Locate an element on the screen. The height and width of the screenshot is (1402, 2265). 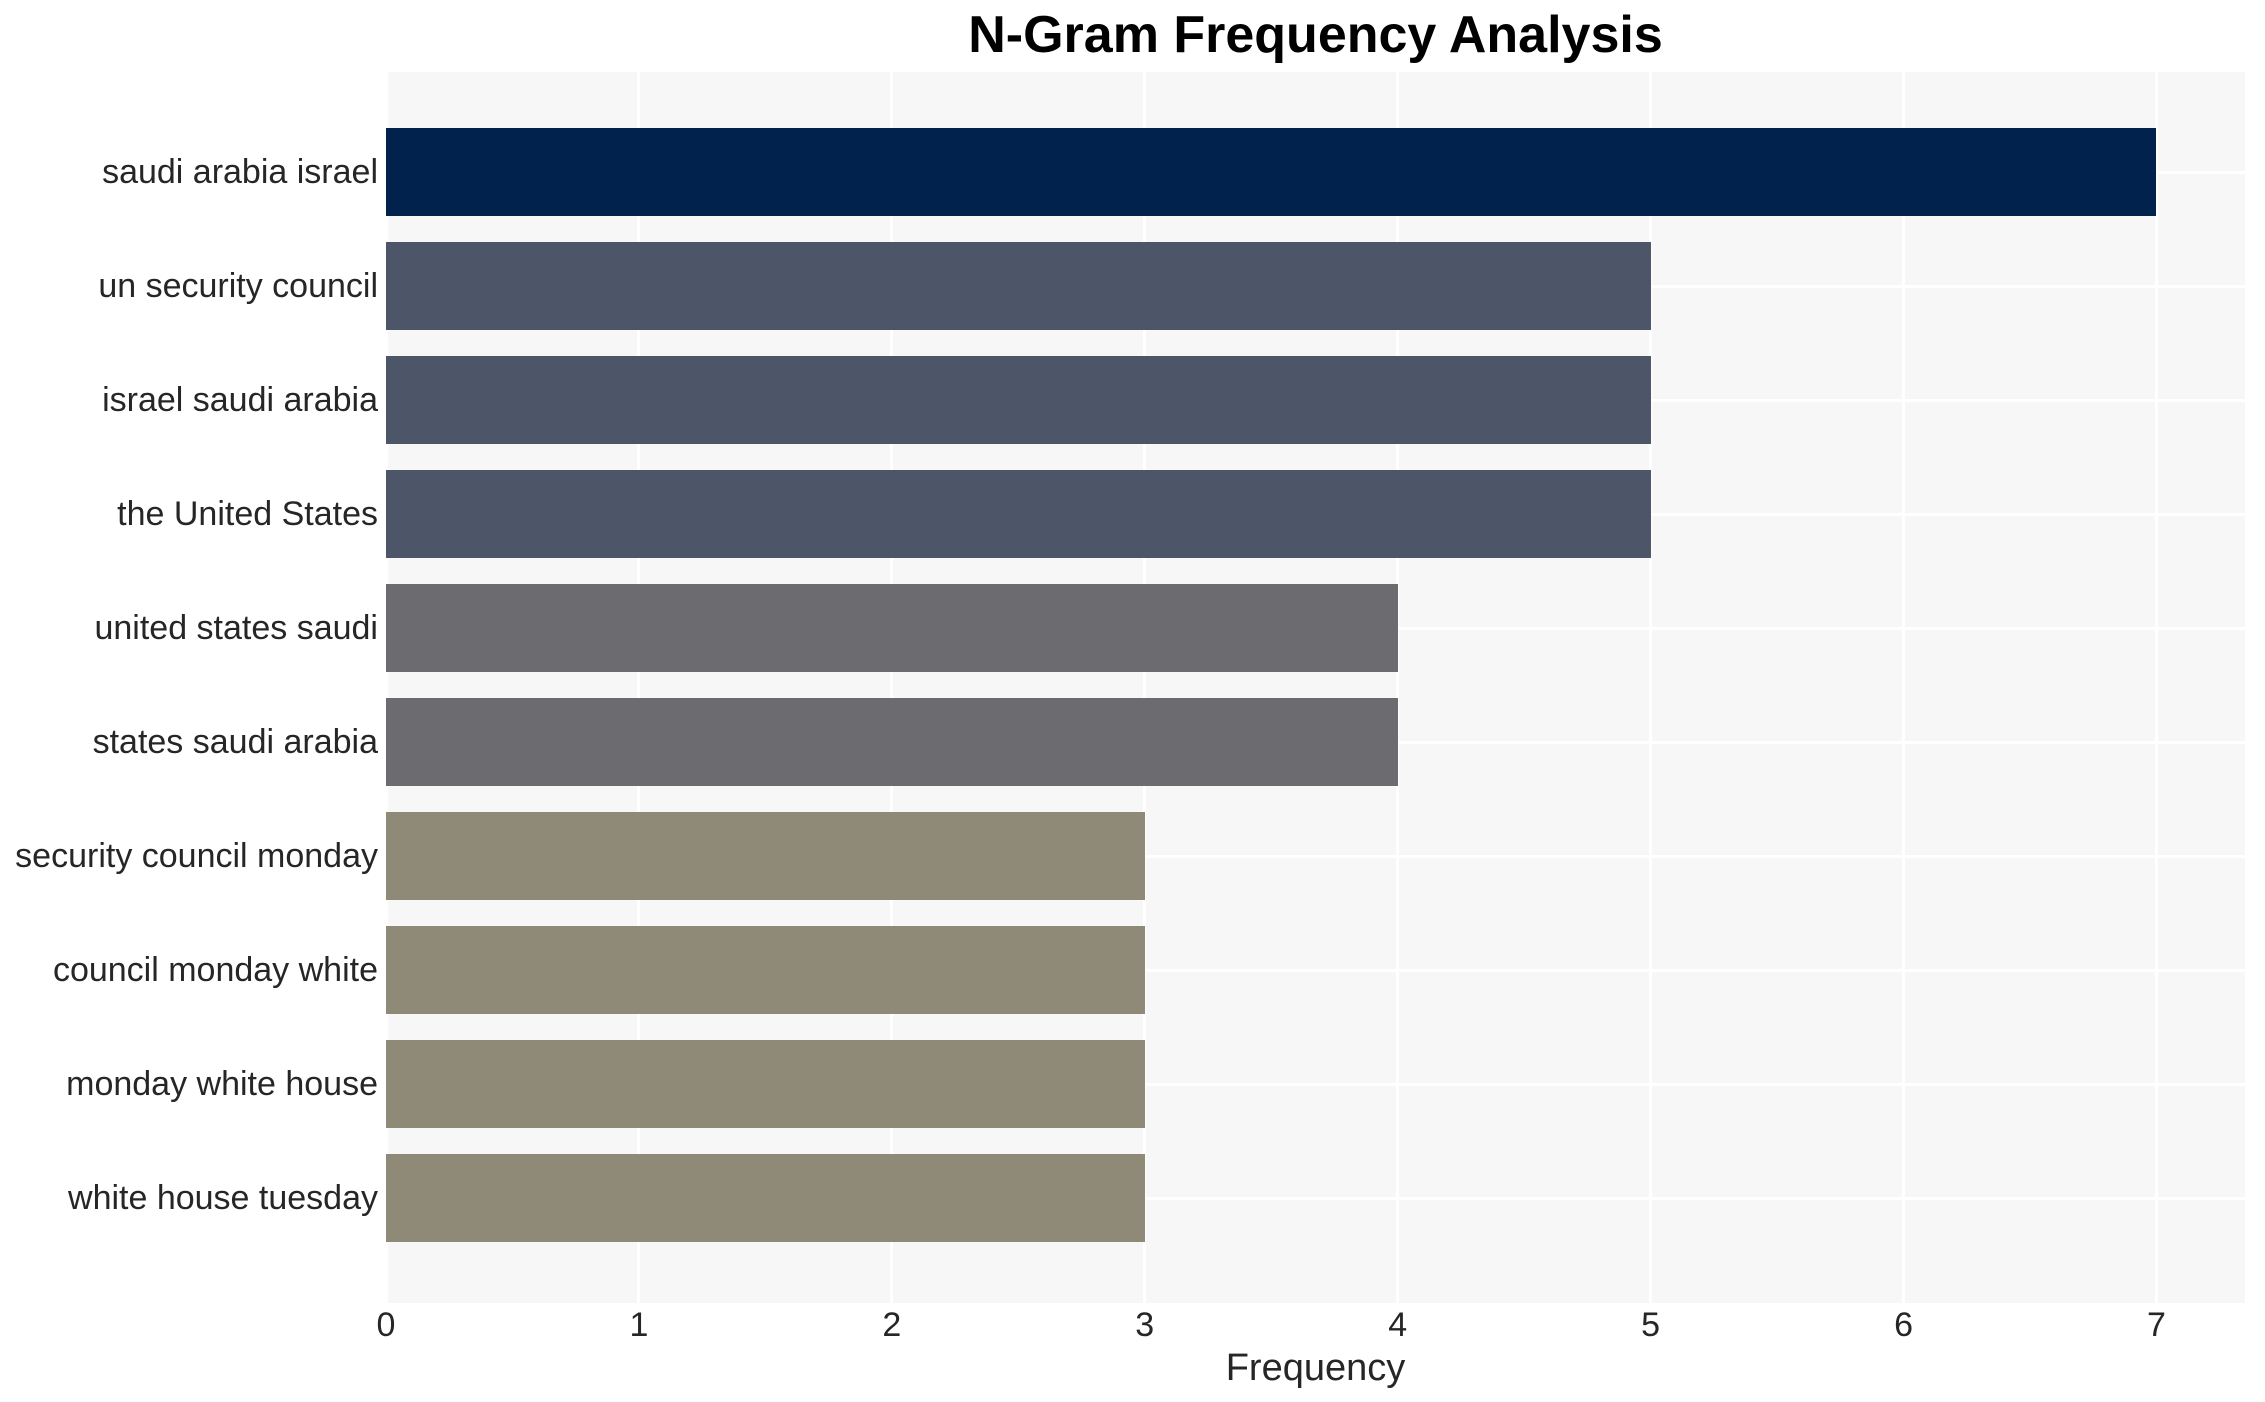
chart-title: N-Gram Frequency Analysis is located at coordinates (1315, 35).